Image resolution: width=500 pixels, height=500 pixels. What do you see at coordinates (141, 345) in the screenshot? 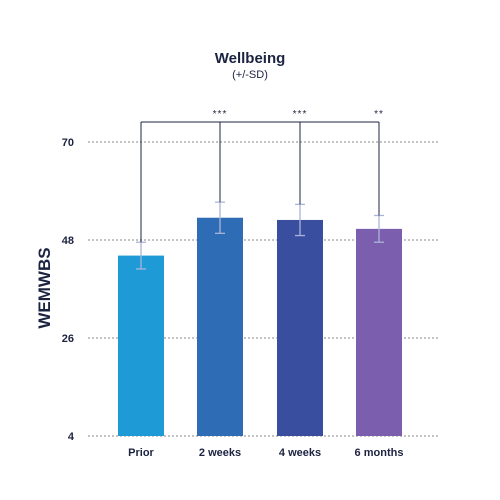
I see `bar-prior` at bounding box center [141, 345].